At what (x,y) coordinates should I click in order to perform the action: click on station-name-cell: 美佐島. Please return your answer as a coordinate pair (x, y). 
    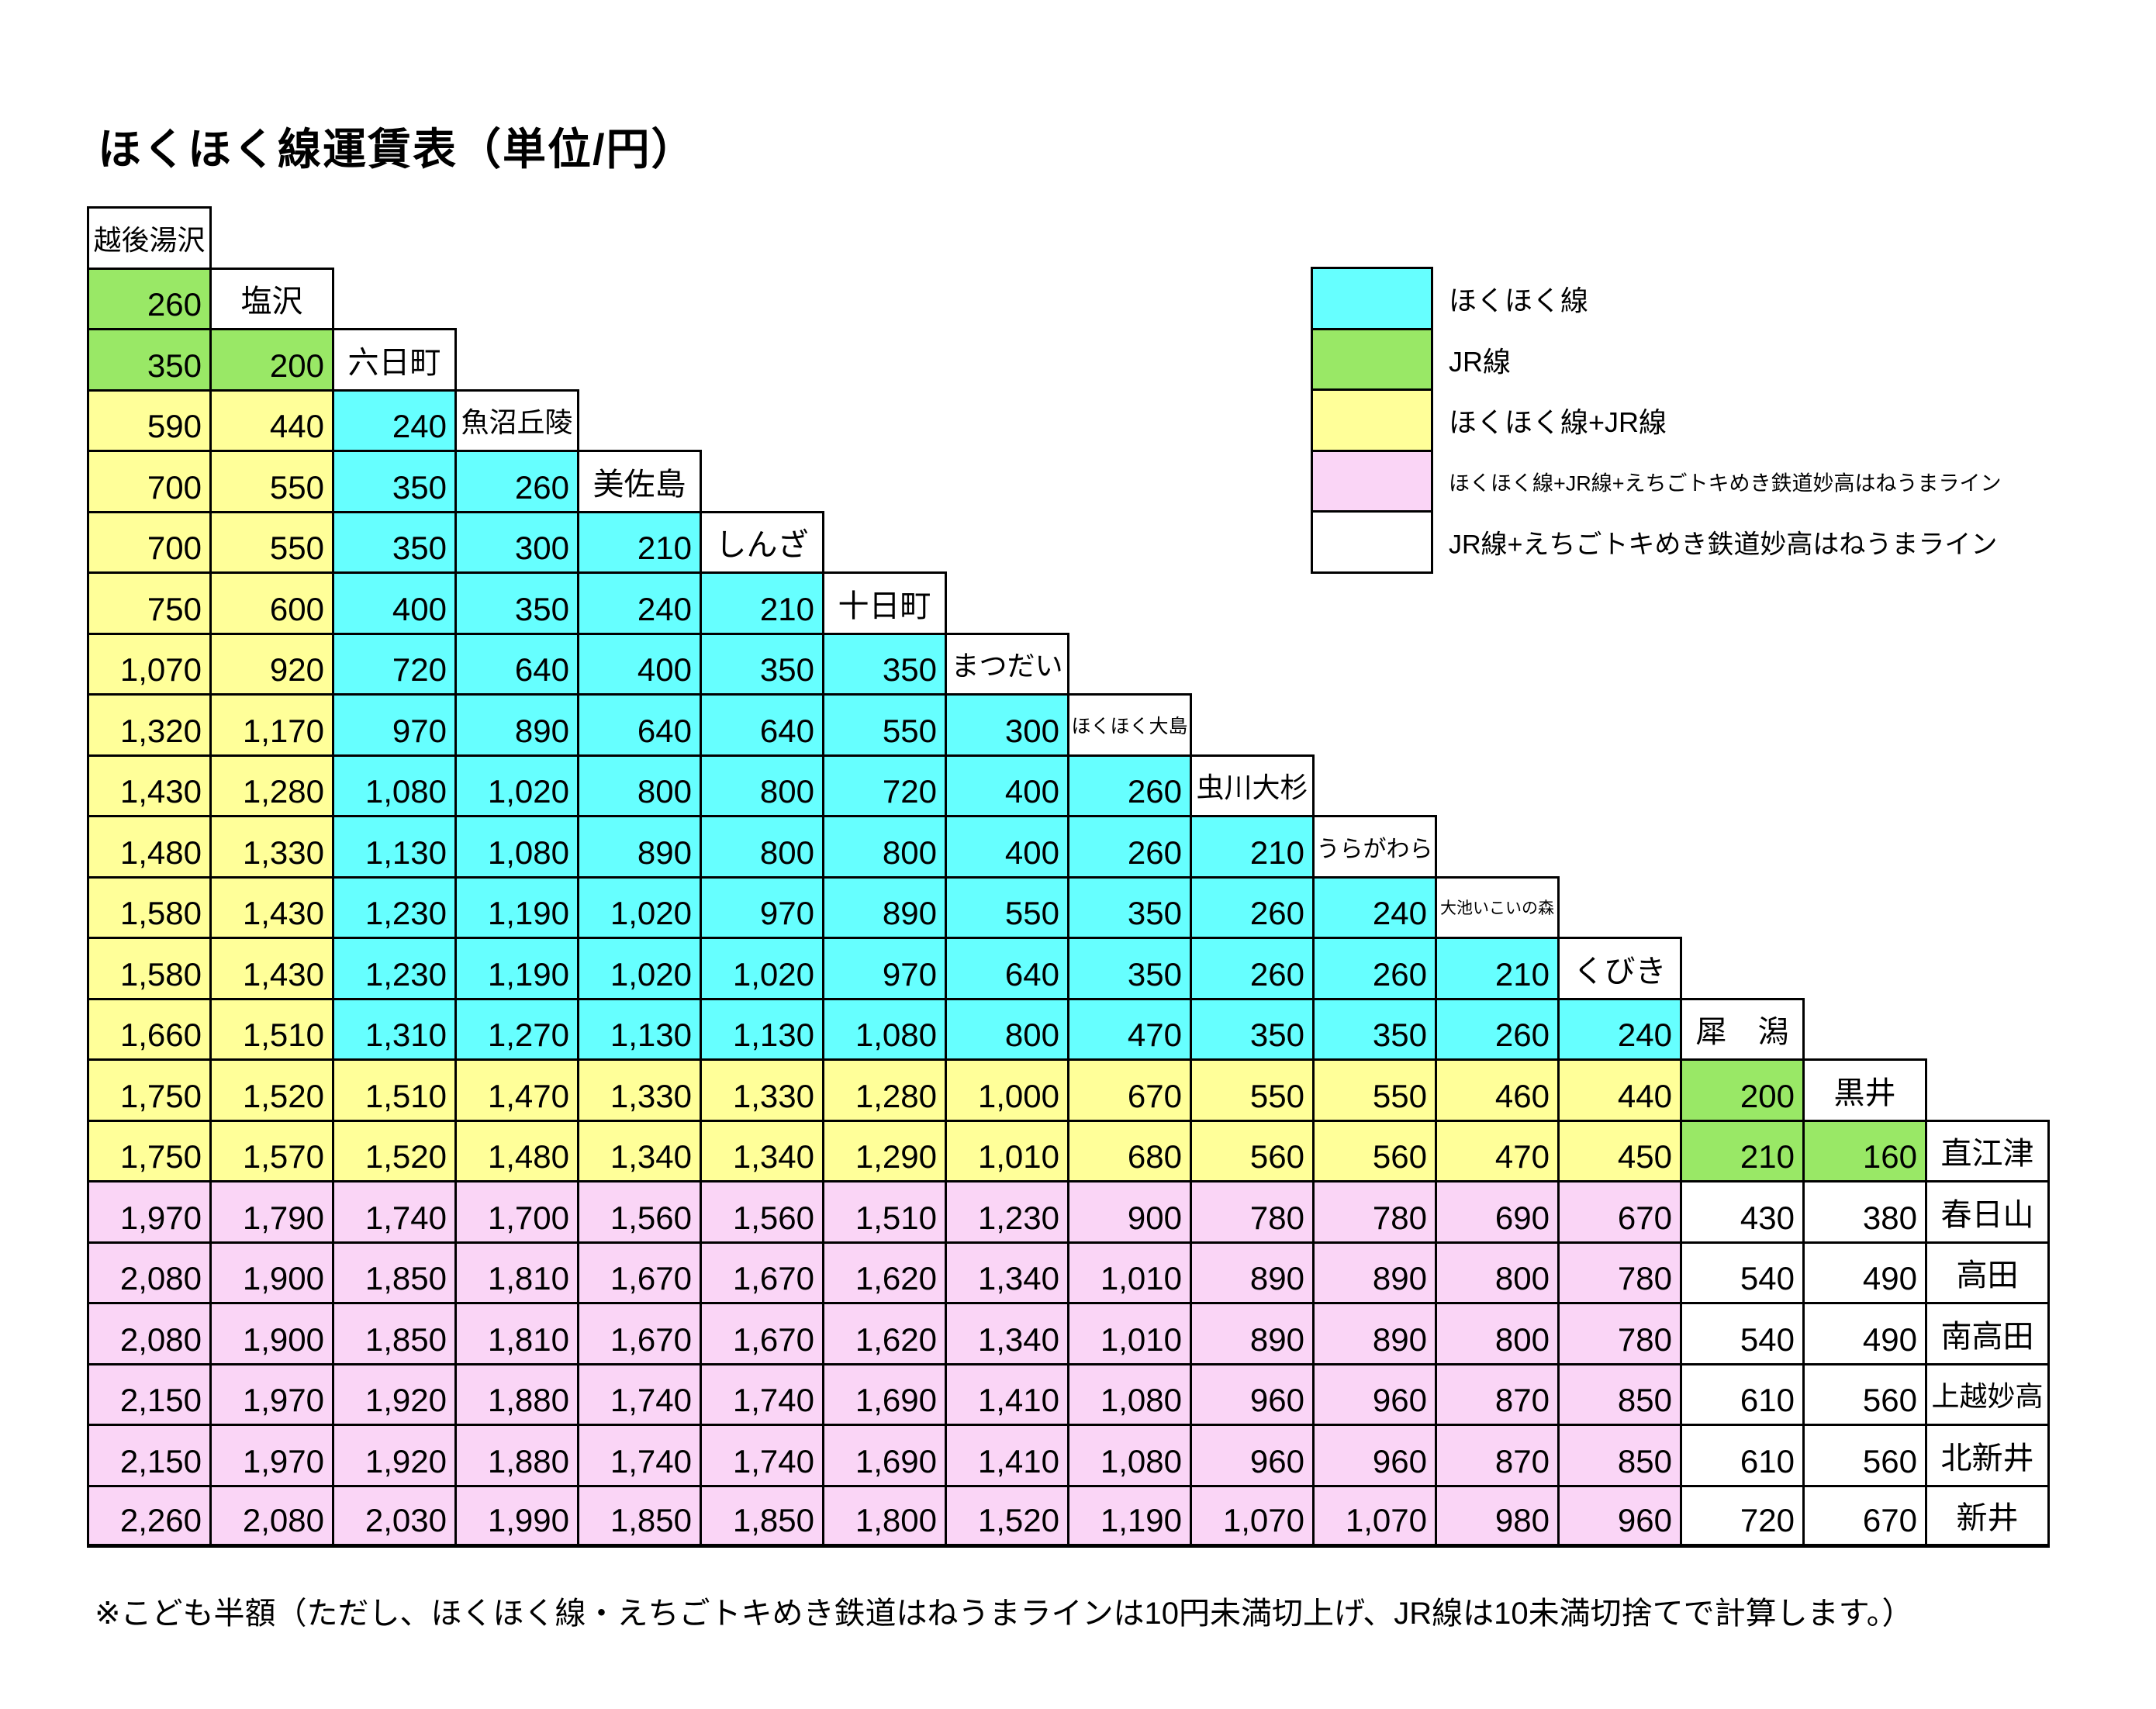
    Looking at the image, I should click on (639, 481).